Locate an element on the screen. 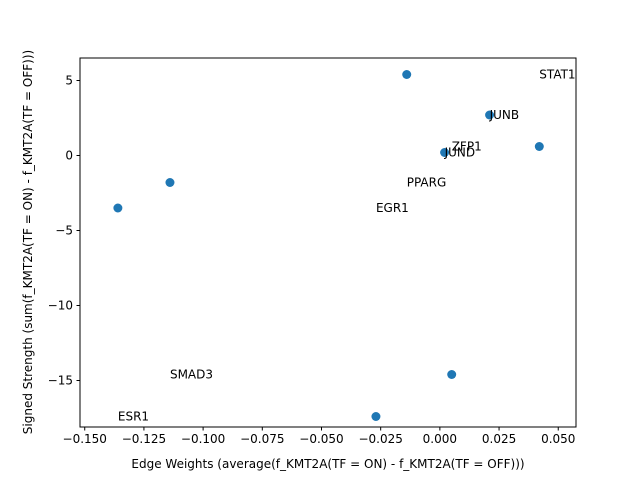 This screenshot has width=640, height=480. y-tick-label-3: −10 is located at coordinates (60, 306).